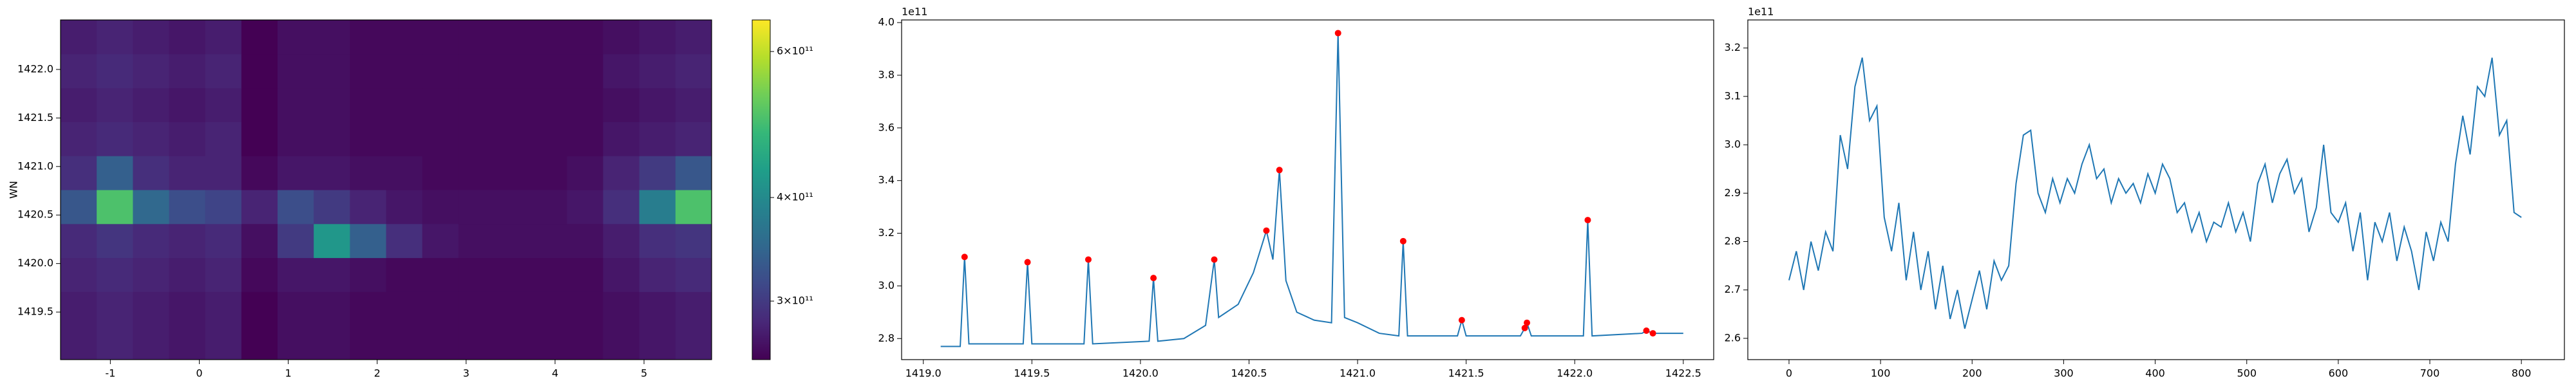 This screenshot has height=386, width=2576. I want to click on x-tick-label: 2, so click(378, 373).